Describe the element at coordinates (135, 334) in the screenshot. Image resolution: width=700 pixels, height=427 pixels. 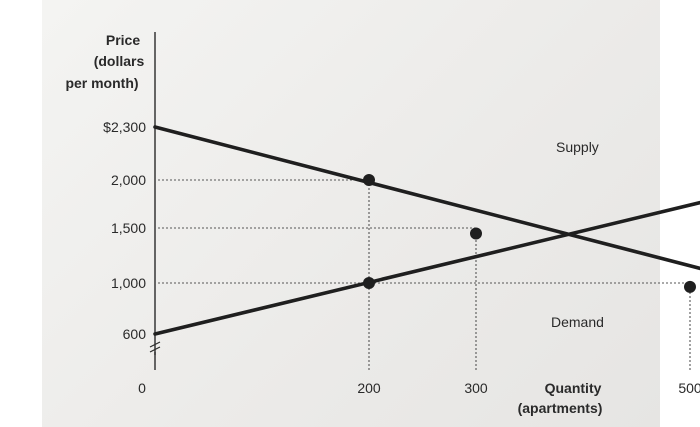
I see `y-tick-label: 600` at that location.